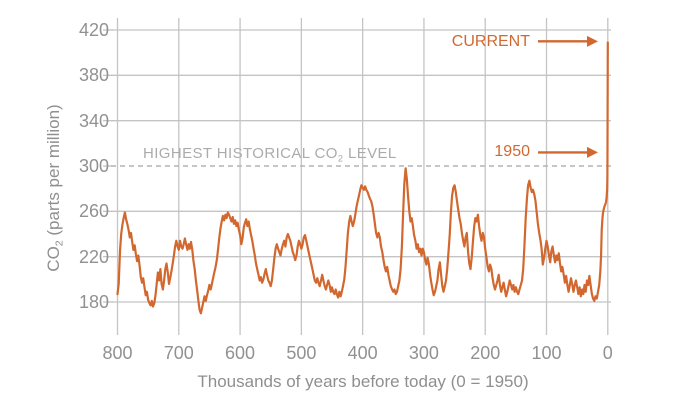 The width and height of the screenshot is (700, 410). What do you see at coordinates (93, 211) in the screenshot?
I see `y-tick-label-260: 260` at bounding box center [93, 211].